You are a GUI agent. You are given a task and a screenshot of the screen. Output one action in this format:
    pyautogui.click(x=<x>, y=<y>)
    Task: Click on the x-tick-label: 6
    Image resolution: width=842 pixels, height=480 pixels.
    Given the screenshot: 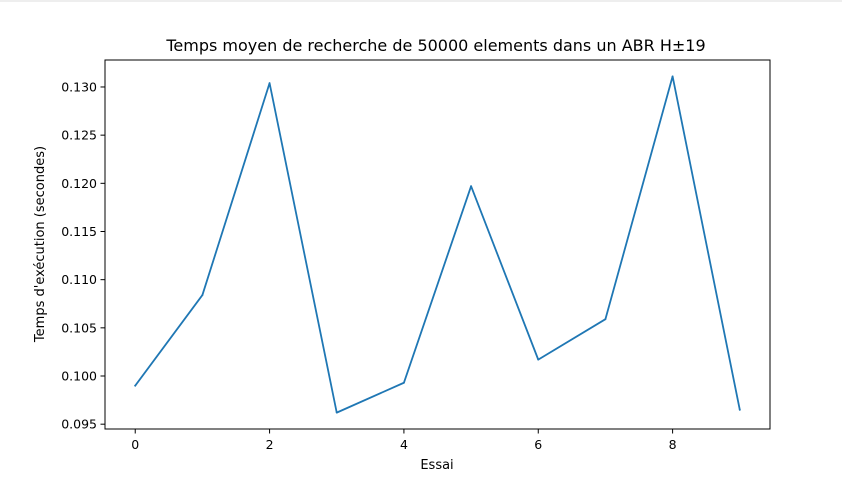 What is the action you would take?
    pyautogui.click(x=538, y=444)
    